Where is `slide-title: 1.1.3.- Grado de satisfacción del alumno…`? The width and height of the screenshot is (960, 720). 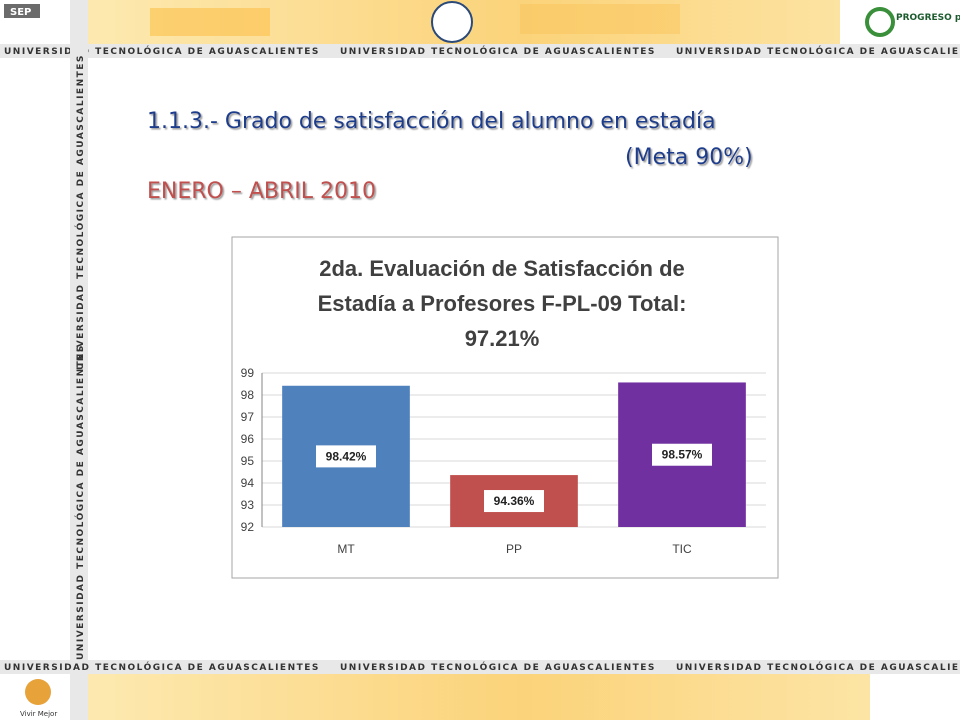
slide-title: 1.1.3.- Grado de satisfacción del alumno… is located at coordinates (431, 121).